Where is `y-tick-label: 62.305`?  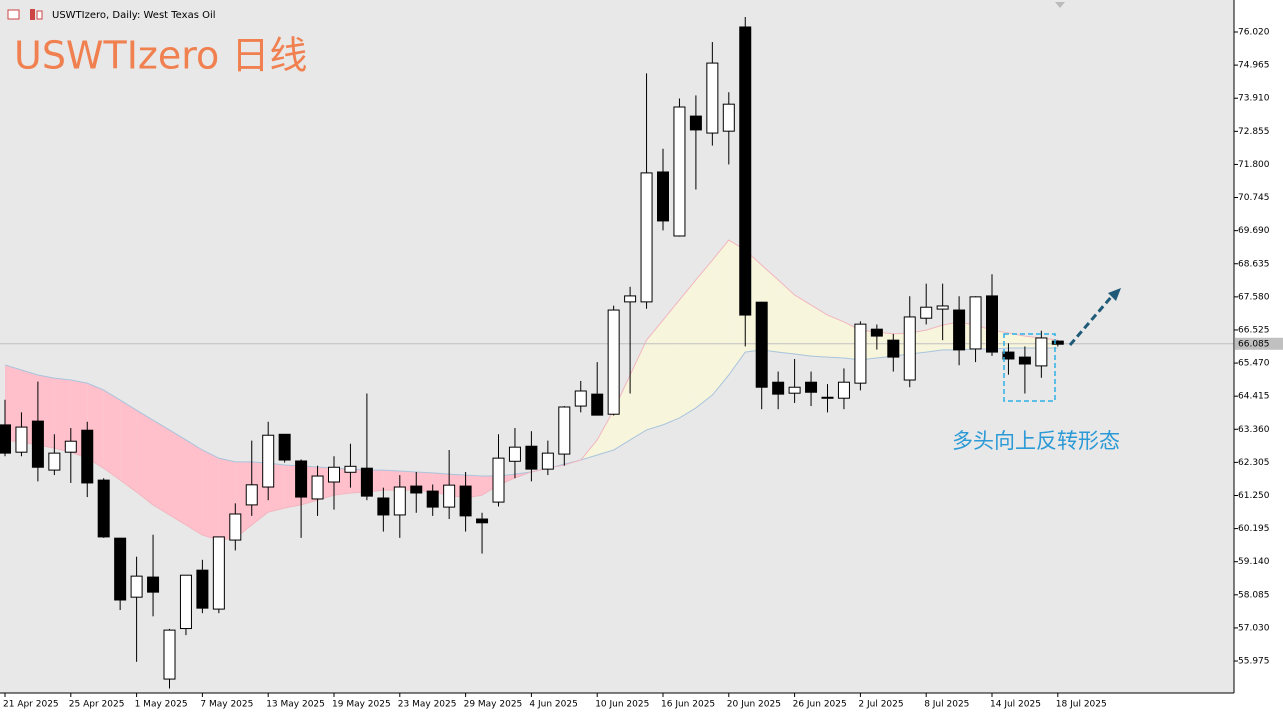
y-tick-label: 62.305 is located at coordinates (1254, 463).